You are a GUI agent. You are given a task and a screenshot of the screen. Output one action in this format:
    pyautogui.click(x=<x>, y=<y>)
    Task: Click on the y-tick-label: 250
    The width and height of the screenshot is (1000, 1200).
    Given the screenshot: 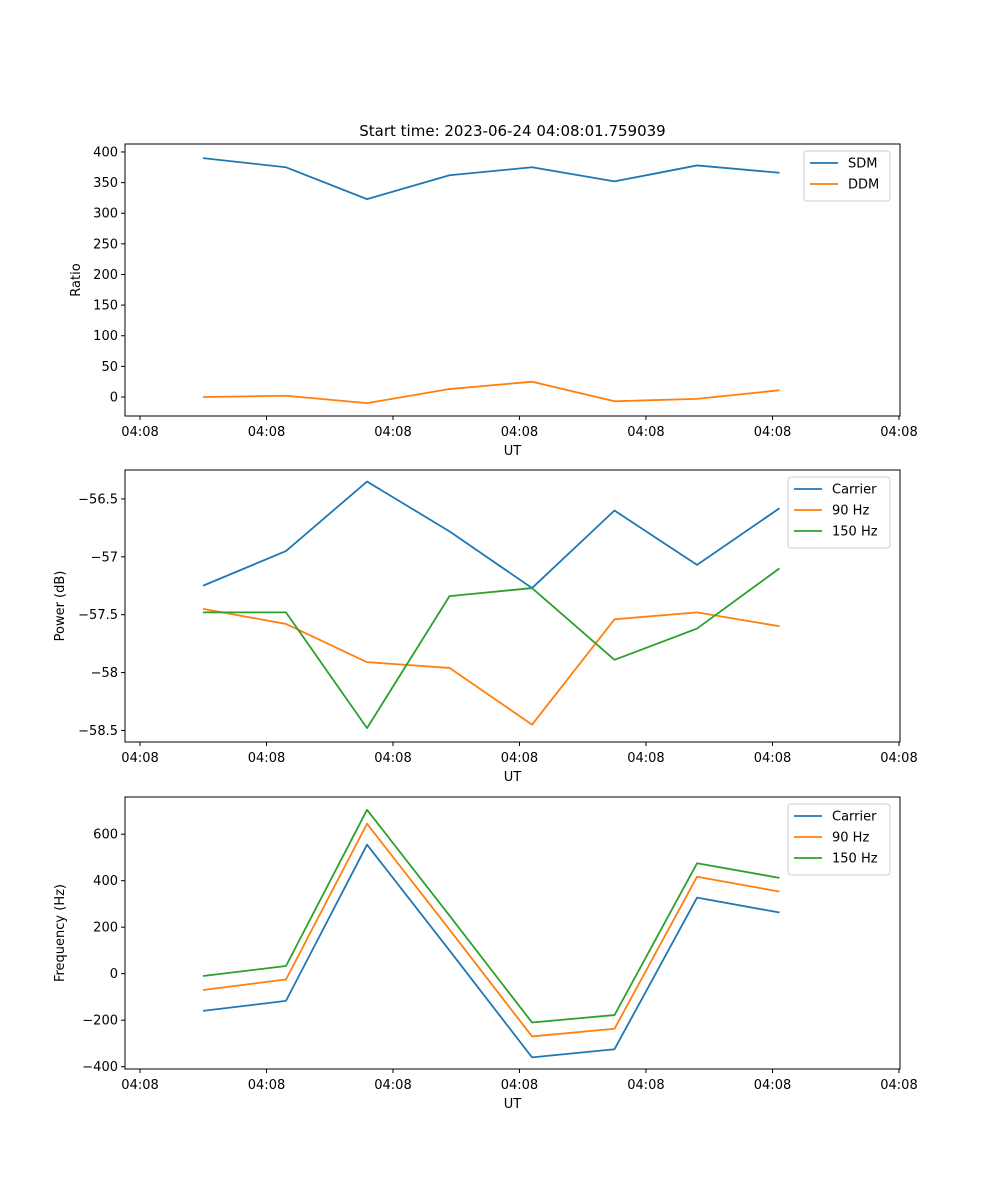 What is the action you would take?
    pyautogui.click(x=105, y=244)
    